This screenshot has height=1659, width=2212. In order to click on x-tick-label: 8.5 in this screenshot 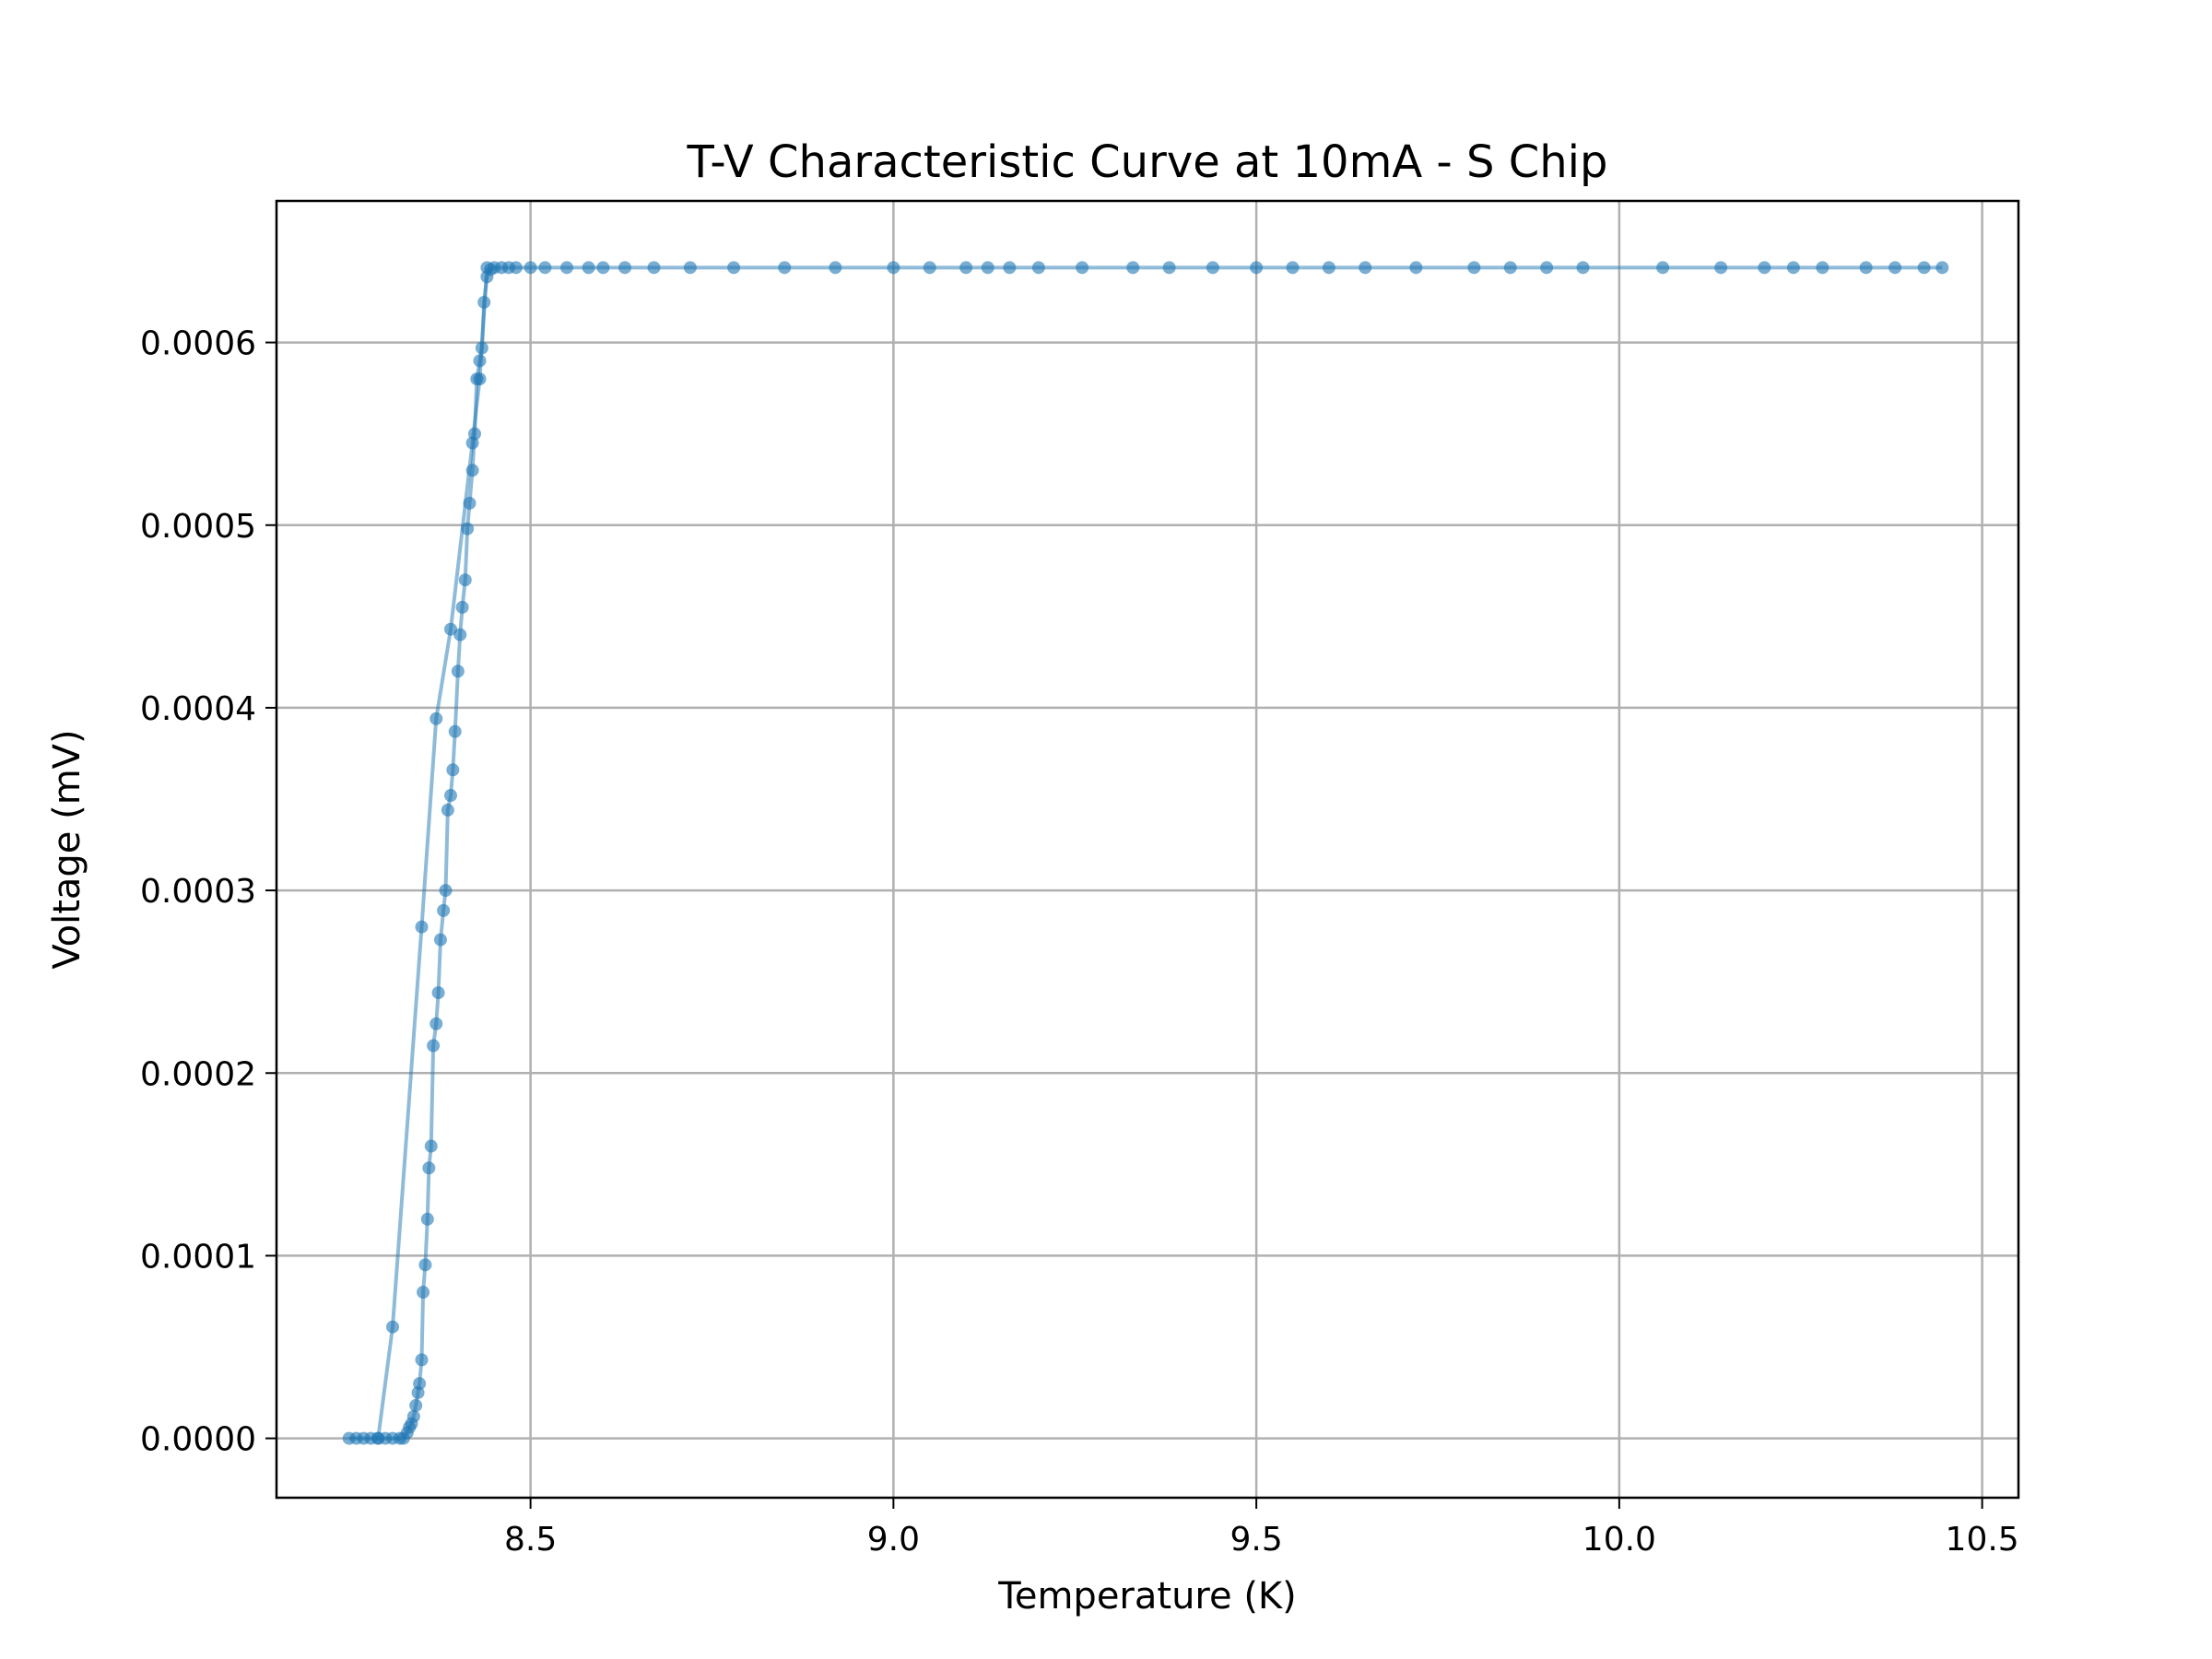, I will do `click(530, 1540)`.